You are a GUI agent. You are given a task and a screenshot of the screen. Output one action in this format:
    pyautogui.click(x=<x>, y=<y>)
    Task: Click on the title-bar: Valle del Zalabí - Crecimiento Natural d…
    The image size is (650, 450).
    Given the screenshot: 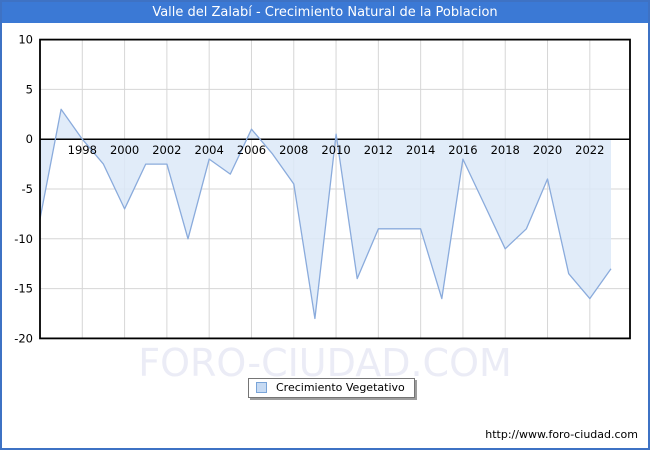 What is the action you would take?
    pyautogui.click(x=325, y=12)
    